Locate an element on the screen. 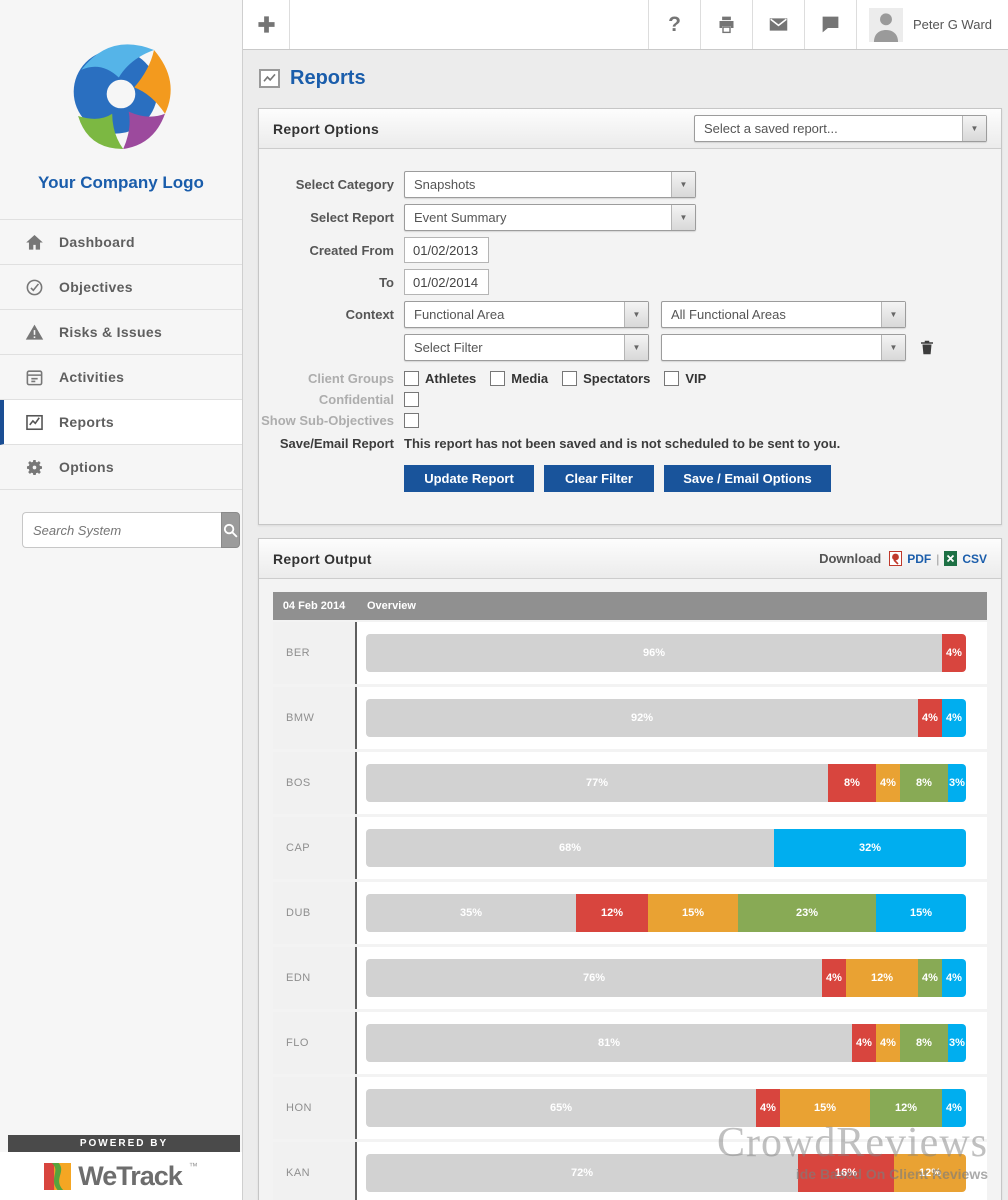 The width and height of the screenshot is (1008, 1200). stacked-bar: 77% 8% 4% 8% 3% is located at coordinates (666, 783).